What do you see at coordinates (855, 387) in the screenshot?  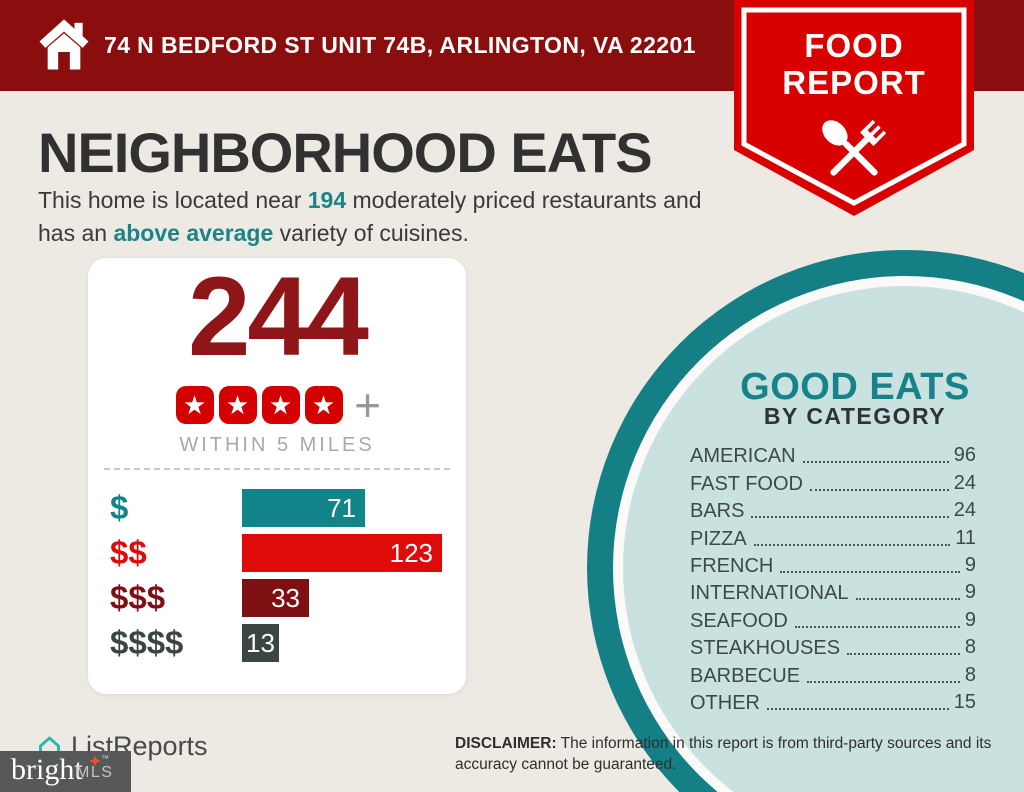 I see `good-eats-title: GOOD EATS` at bounding box center [855, 387].